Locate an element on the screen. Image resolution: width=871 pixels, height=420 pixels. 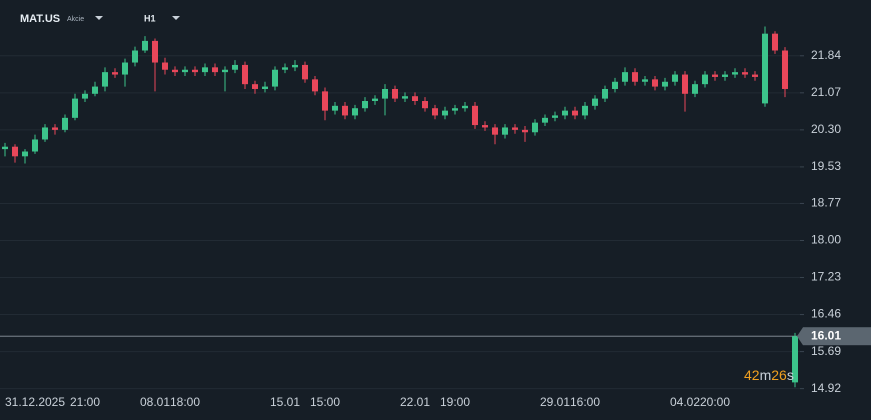
x-tick-label: 08.01 is located at coordinates (155, 402).